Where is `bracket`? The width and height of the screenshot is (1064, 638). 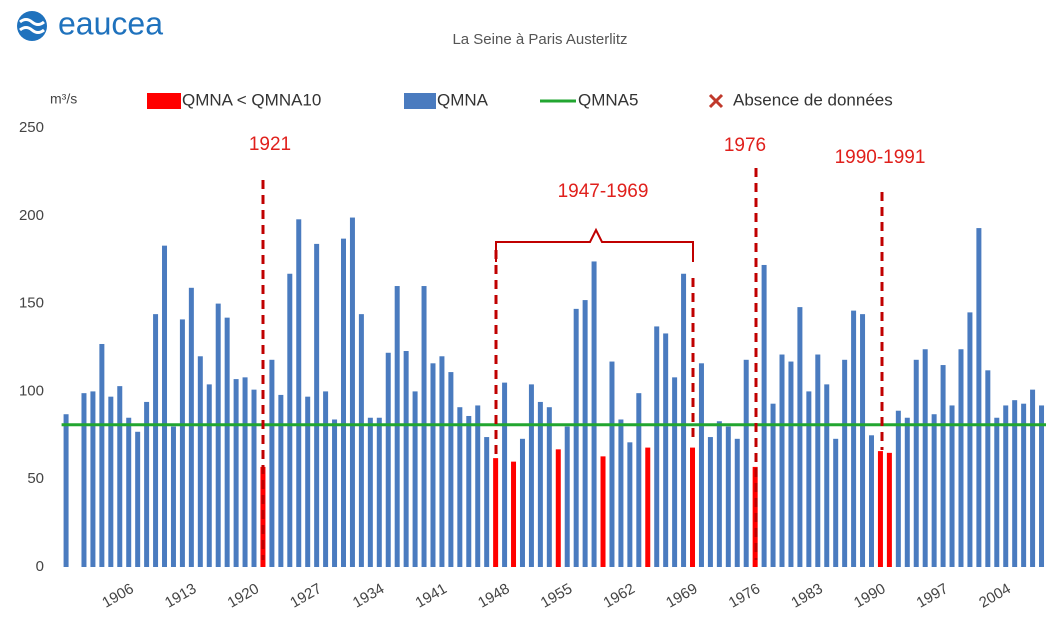
bracket is located at coordinates (594, 244).